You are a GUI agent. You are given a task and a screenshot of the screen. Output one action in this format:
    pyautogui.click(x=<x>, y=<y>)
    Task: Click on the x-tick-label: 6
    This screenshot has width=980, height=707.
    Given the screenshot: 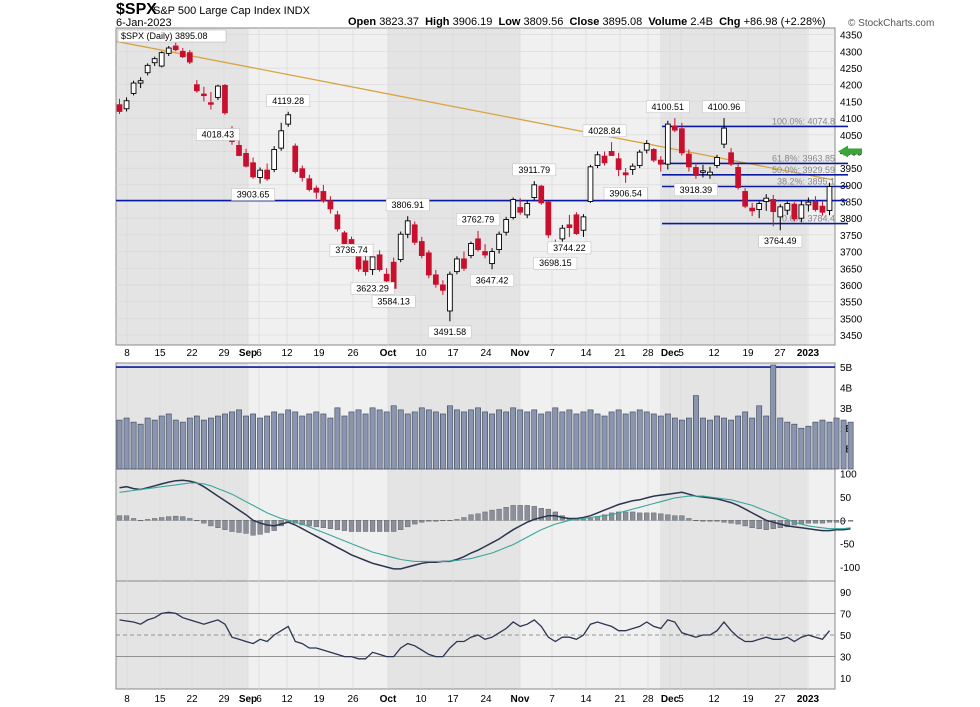 What is the action you would take?
    pyautogui.click(x=259, y=353)
    